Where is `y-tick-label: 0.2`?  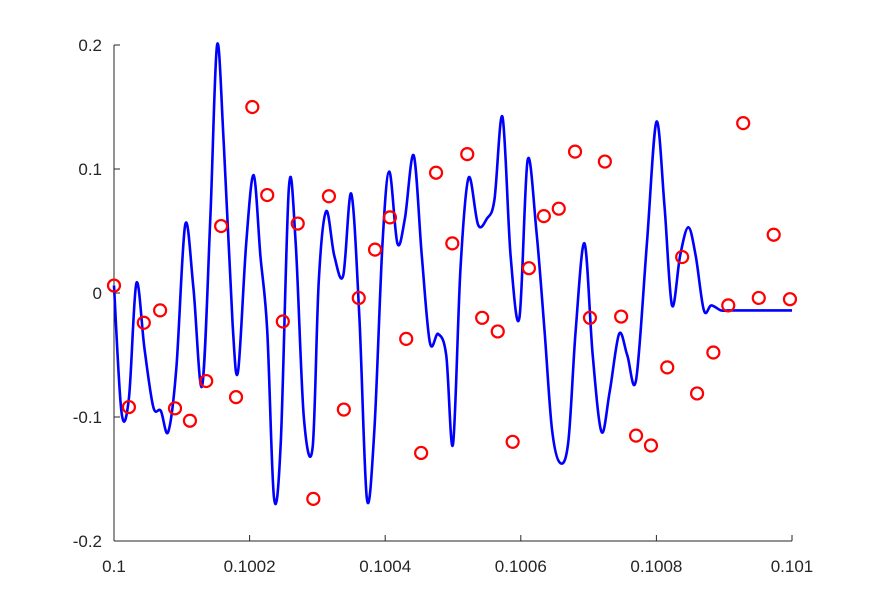 y-tick-label: 0.2 is located at coordinates (90, 45).